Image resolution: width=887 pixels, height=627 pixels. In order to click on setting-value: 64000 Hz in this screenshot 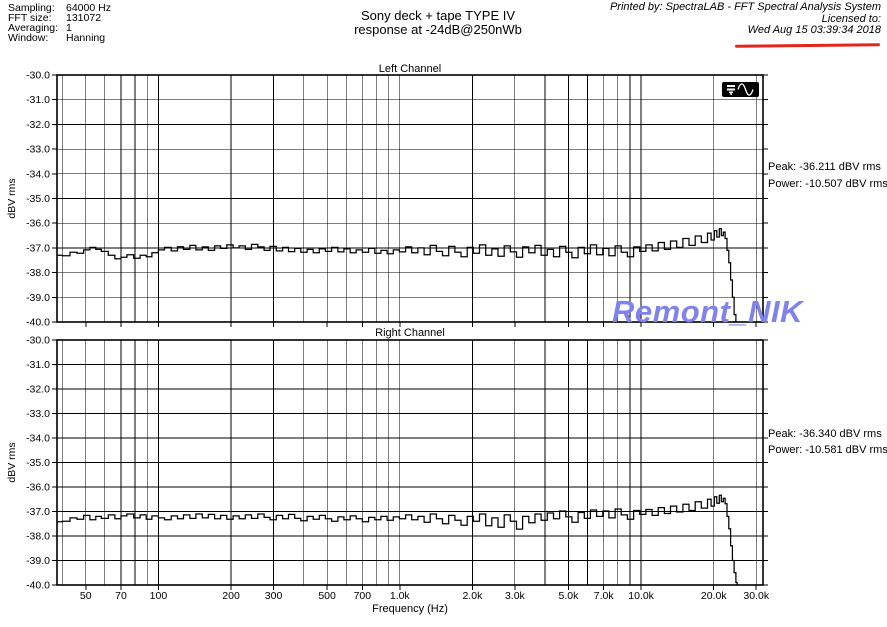, I will do `click(88, 8)`.